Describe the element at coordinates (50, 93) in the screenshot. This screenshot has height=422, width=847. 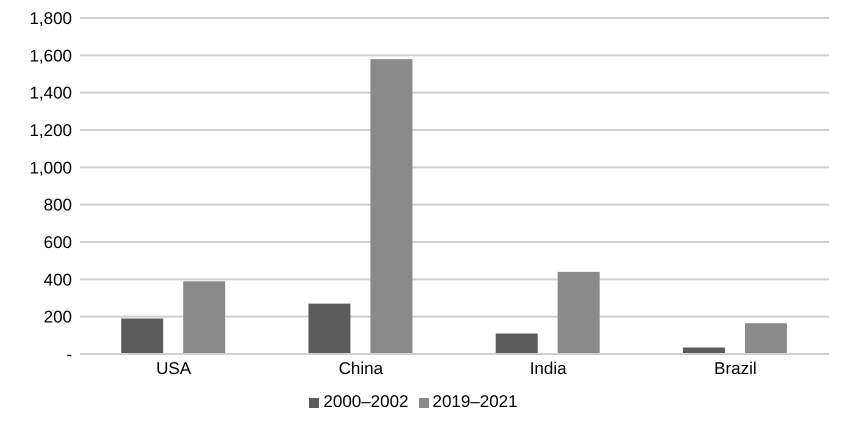
I see `y-tick-label: 1,400` at that location.